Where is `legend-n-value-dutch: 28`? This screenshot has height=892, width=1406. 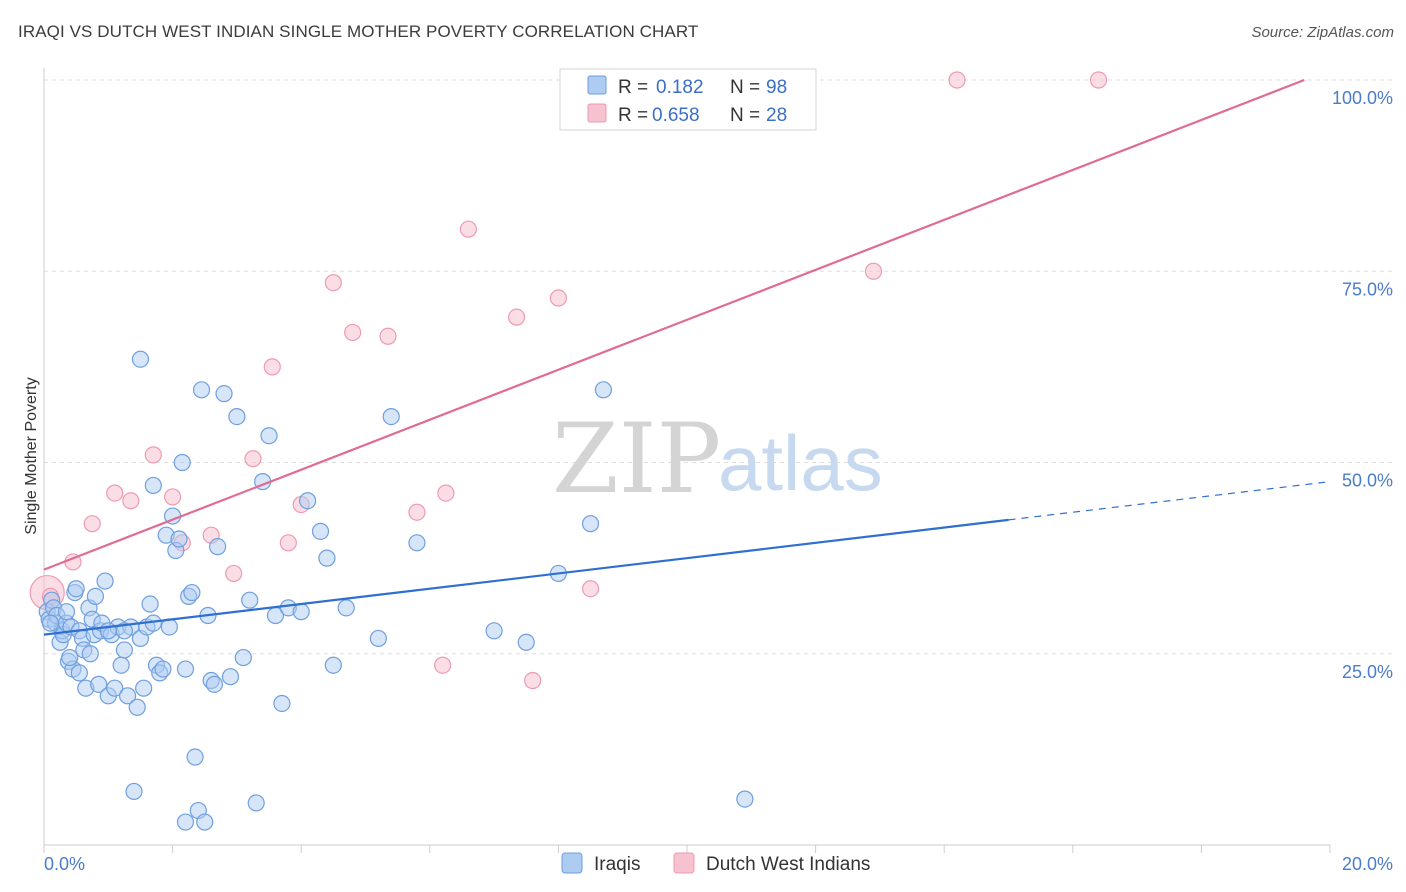 legend-n-value-dutch: 28 is located at coordinates (776, 115).